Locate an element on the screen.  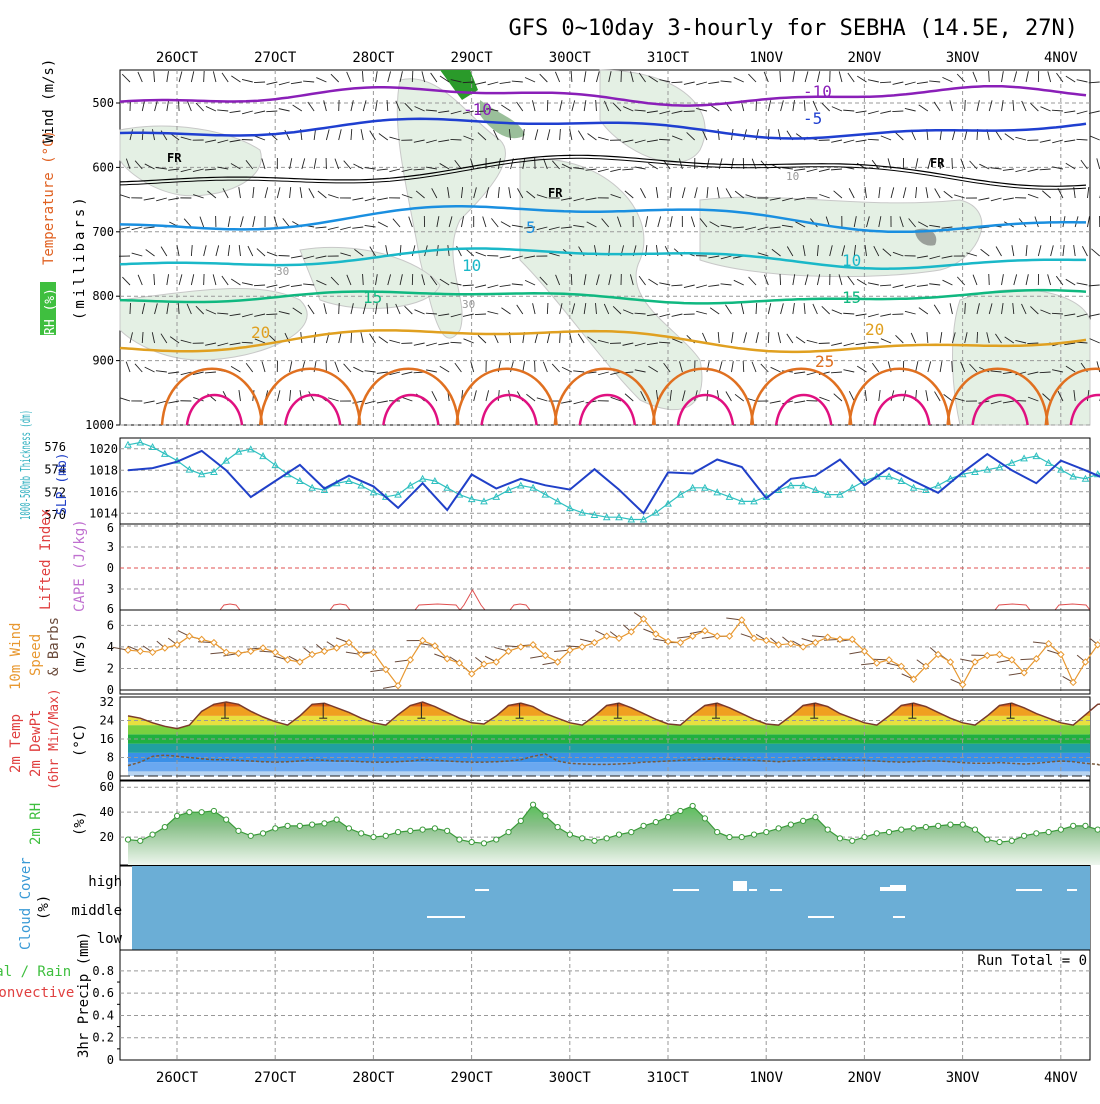
ylabel-temp-unit: (°C) is located at coordinates (80, 740).